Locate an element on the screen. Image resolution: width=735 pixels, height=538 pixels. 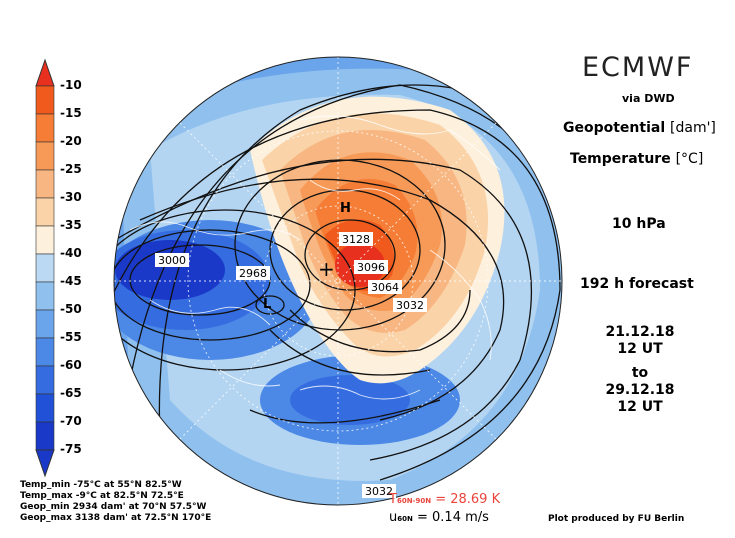
variable-1-title: Geopotential [dam'] is located at coordinates (639, 128).